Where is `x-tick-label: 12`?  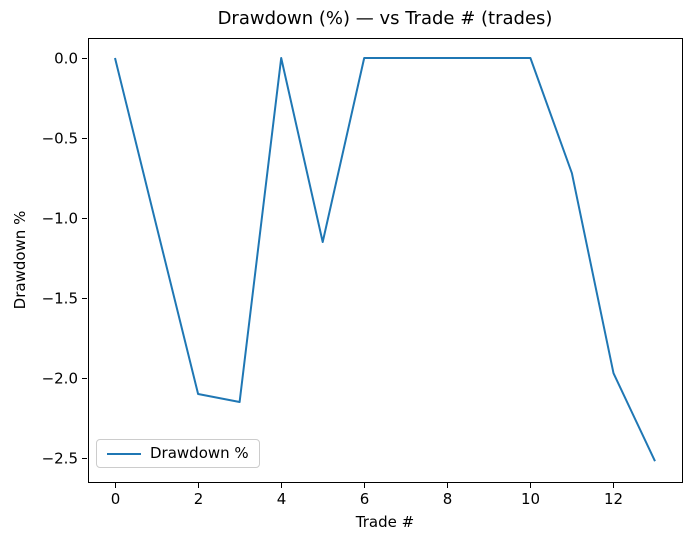
x-tick-label: 12 is located at coordinates (613, 499).